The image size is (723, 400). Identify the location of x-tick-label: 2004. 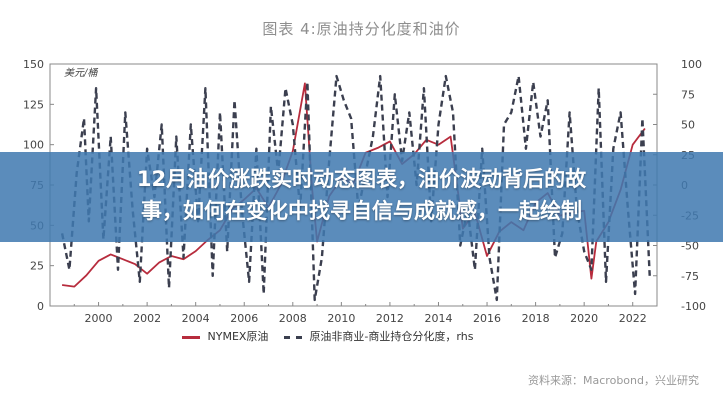
(196, 318).